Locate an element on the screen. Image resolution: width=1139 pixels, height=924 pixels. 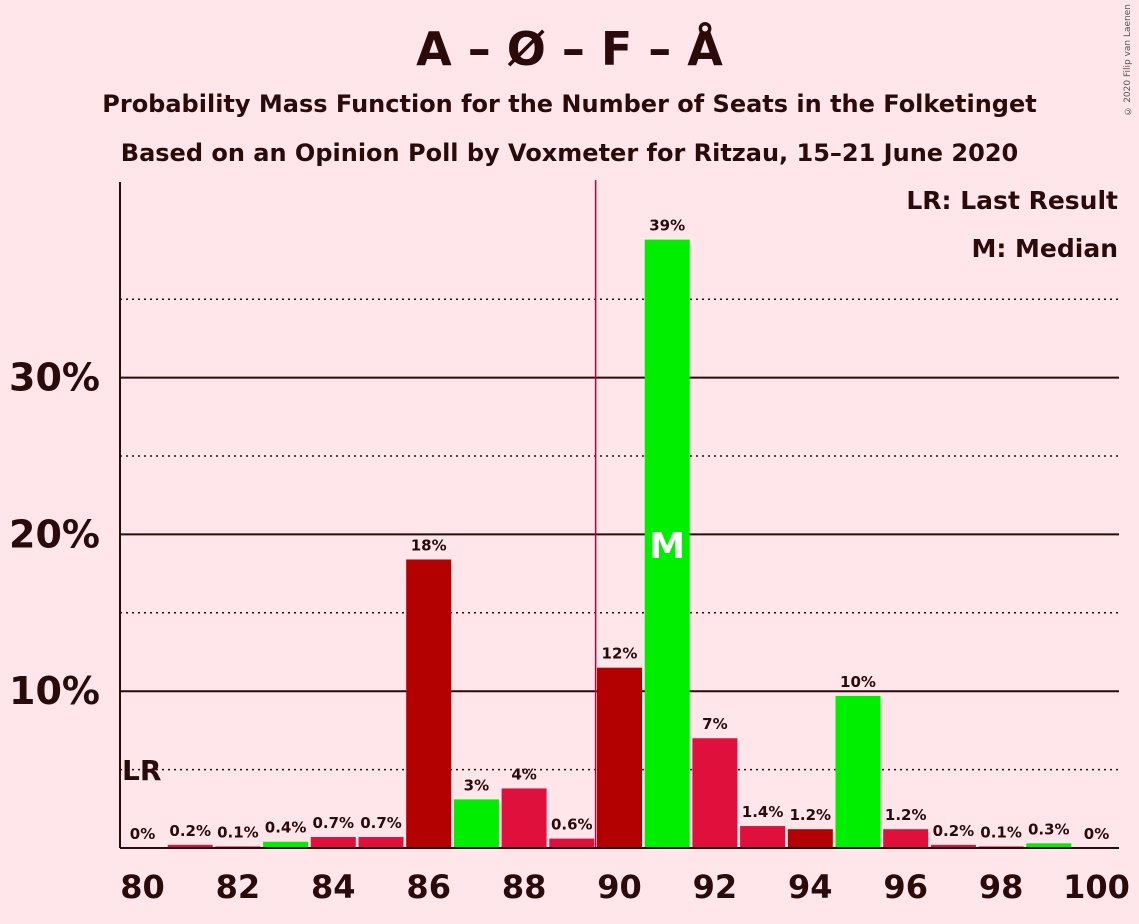
bar-label-seat-88: 4% is located at coordinates (523, 774).